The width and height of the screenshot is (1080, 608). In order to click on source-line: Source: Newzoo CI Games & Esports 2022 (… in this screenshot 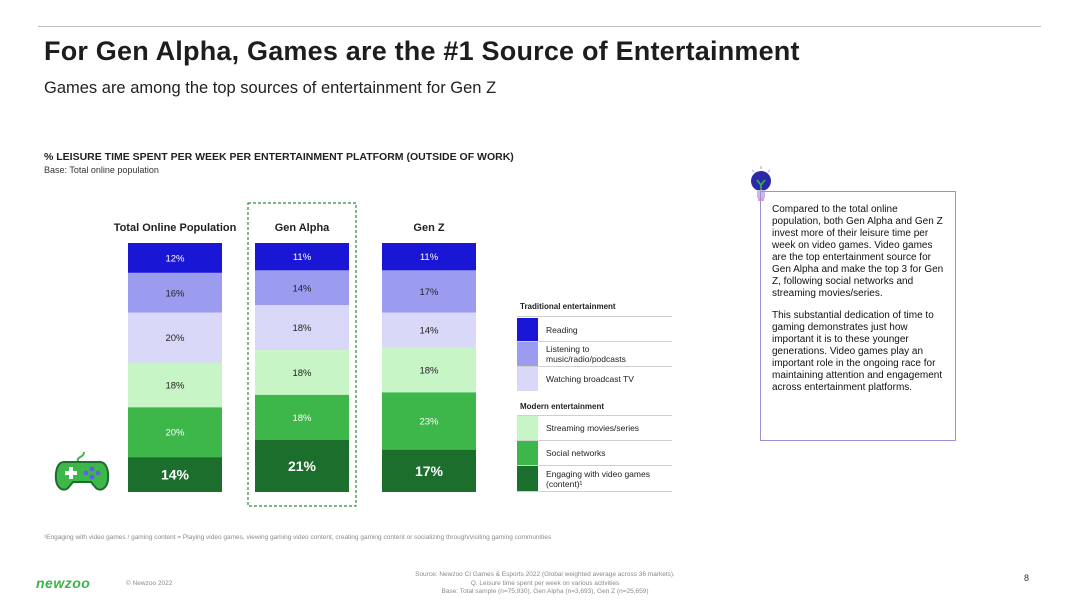, I will do `click(545, 574)`.